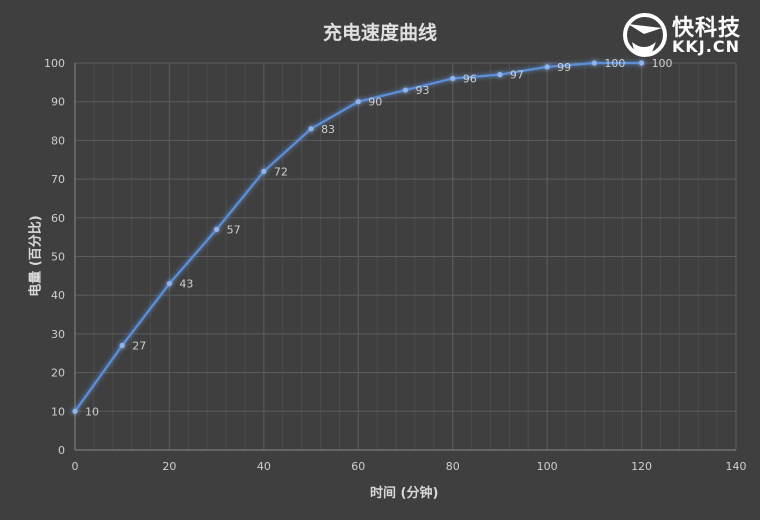  What do you see at coordinates (379, 33) in the screenshot?
I see `chart-title: 充电速度曲线` at bounding box center [379, 33].